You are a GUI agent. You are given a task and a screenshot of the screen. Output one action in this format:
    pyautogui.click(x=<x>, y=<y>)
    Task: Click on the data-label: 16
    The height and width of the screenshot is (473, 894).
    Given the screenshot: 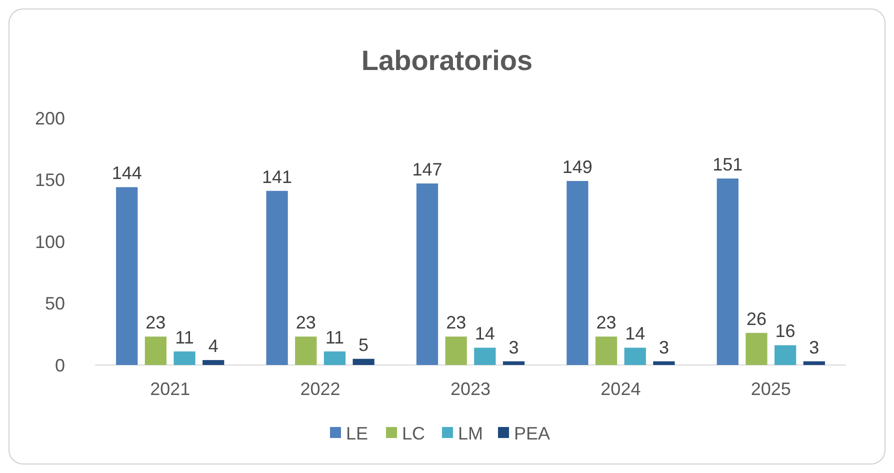 What is the action you would take?
    pyautogui.click(x=785, y=331)
    